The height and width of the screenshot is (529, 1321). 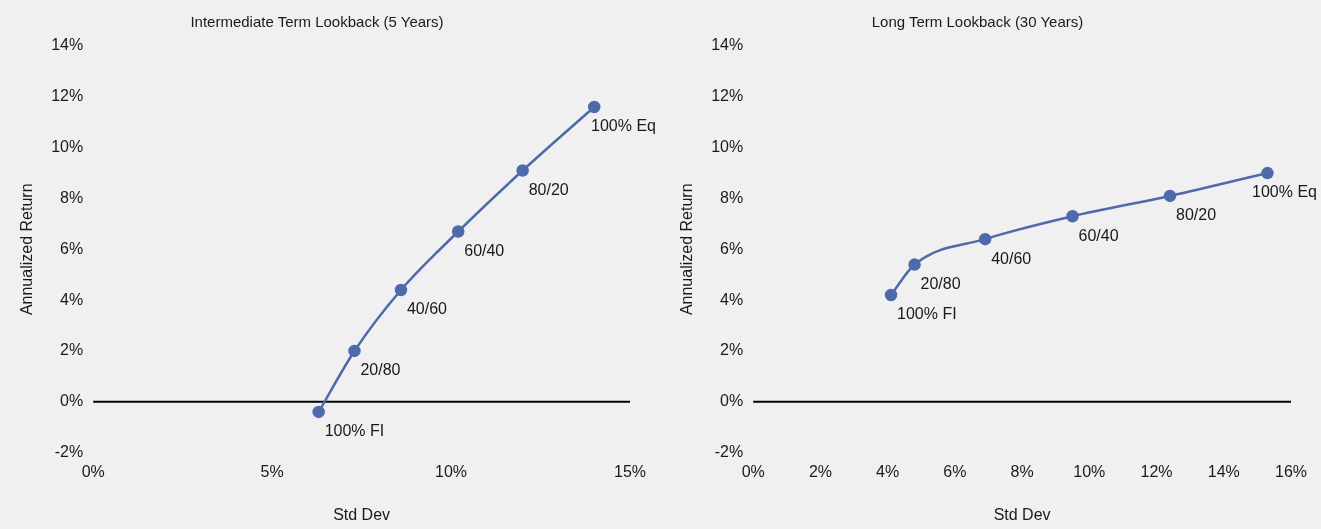 What do you see at coordinates (955, 471) in the screenshot?
I see `x-tick-label: 6%` at bounding box center [955, 471].